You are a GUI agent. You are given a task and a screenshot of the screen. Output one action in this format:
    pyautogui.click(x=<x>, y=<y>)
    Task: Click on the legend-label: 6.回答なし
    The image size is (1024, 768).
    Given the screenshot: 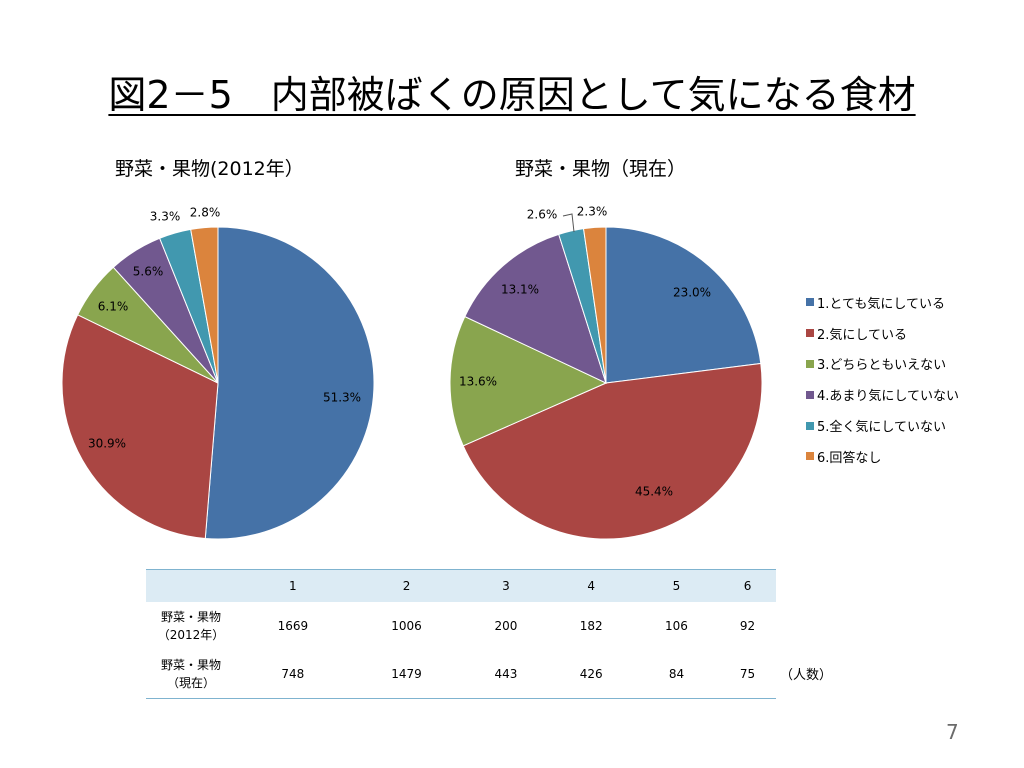 What is the action you would take?
    pyautogui.click(x=849, y=458)
    